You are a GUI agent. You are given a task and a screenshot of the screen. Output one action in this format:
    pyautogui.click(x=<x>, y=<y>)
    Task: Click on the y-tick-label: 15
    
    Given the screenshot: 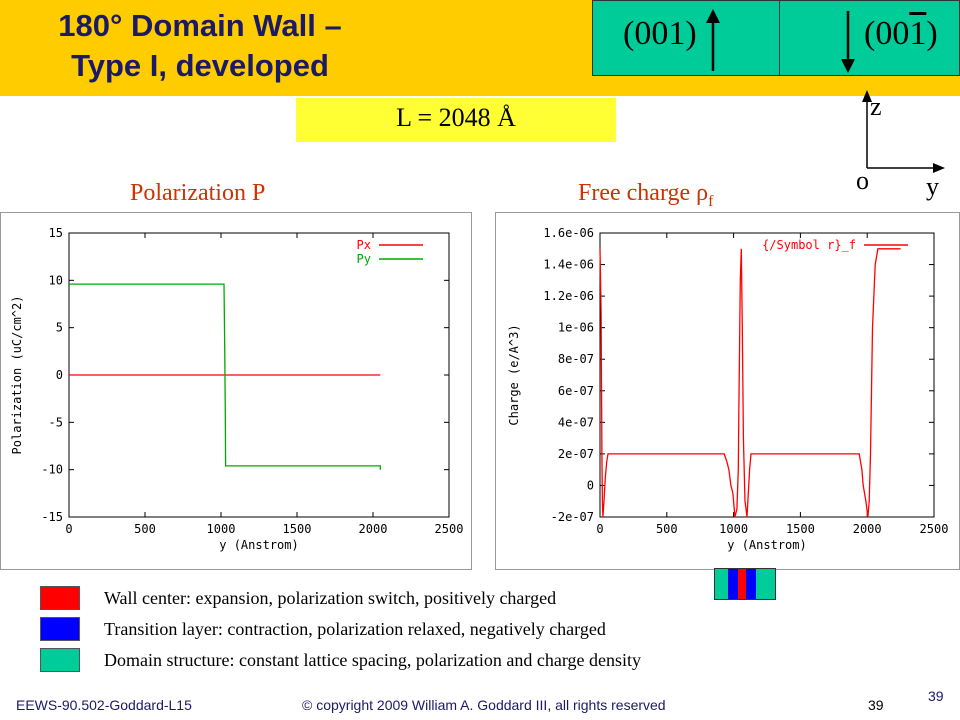 What is the action you would take?
    pyautogui.click(x=56, y=233)
    